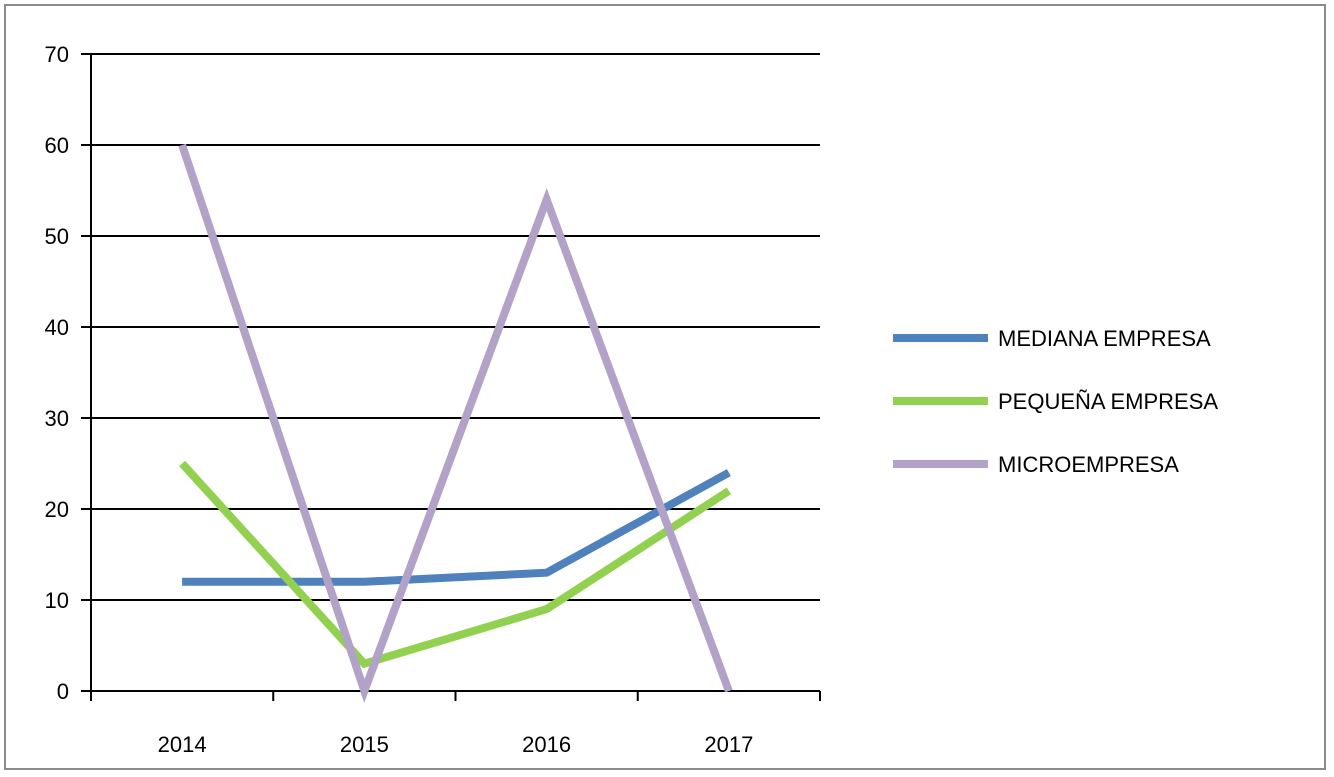 This screenshot has height=777, width=1334. What do you see at coordinates (728, 744) in the screenshot?
I see `x-tick-label: 2017` at bounding box center [728, 744].